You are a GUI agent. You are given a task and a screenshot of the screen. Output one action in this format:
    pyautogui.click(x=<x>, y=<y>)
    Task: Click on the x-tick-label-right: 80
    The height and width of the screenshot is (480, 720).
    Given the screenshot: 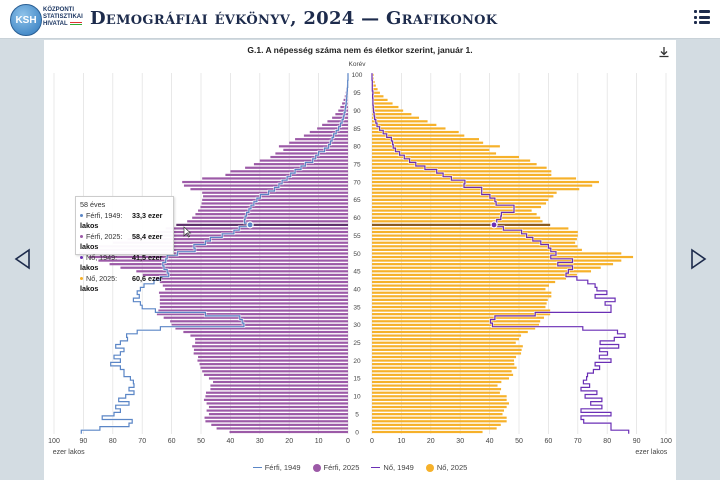 What is the action you would take?
    pyautogui.click(x=607, y=441)
    